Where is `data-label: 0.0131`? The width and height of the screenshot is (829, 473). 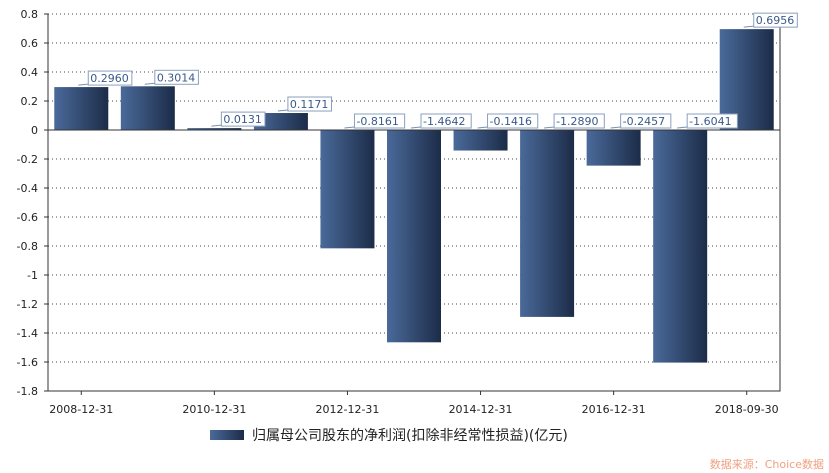
data-label: 0.0131 is located at coordinates (242, 119).